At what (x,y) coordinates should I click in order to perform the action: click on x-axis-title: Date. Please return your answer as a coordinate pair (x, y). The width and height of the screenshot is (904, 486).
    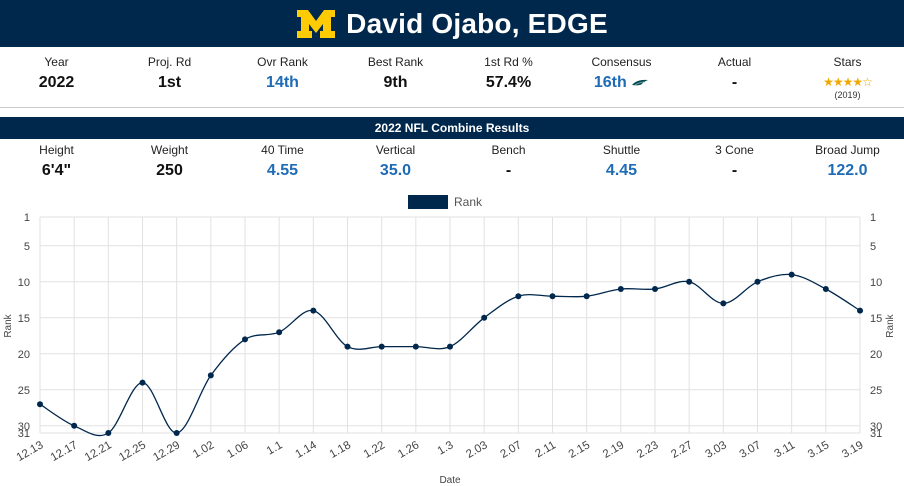
    Looking at the image, I should click on (450, 480).